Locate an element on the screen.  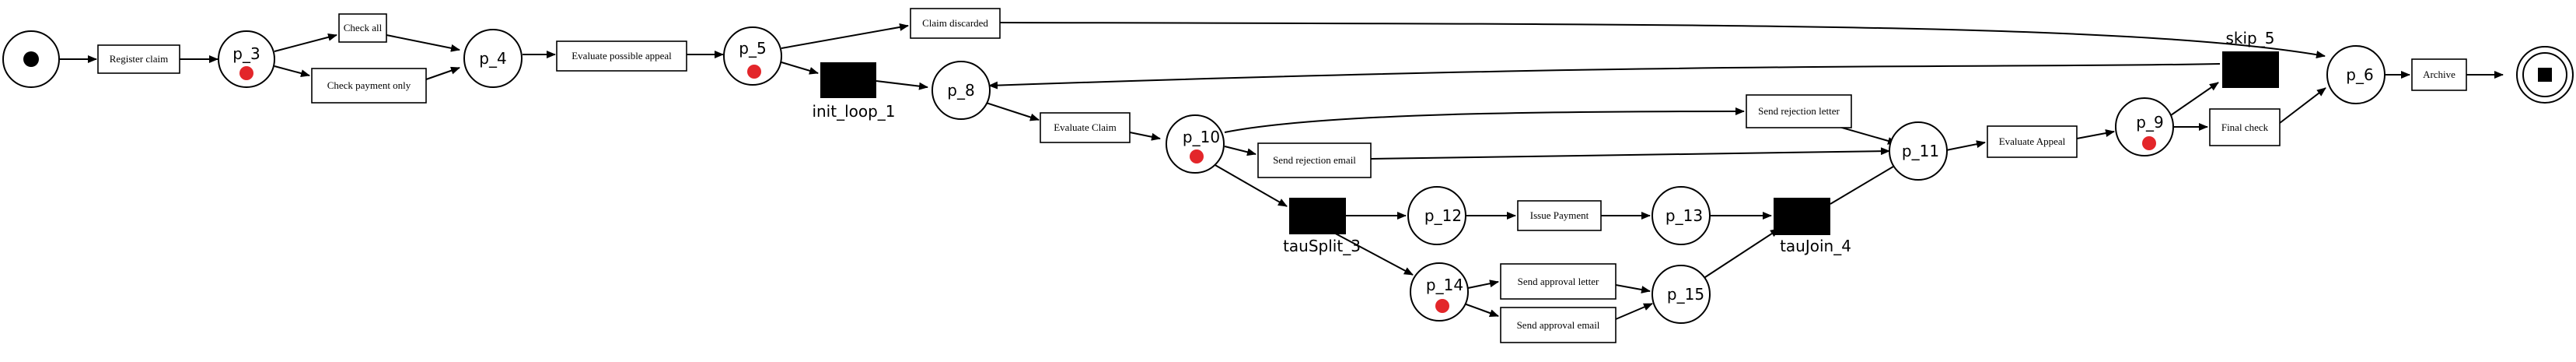
transition-label: Send rejection letter is located at coordinates (1799, 111).